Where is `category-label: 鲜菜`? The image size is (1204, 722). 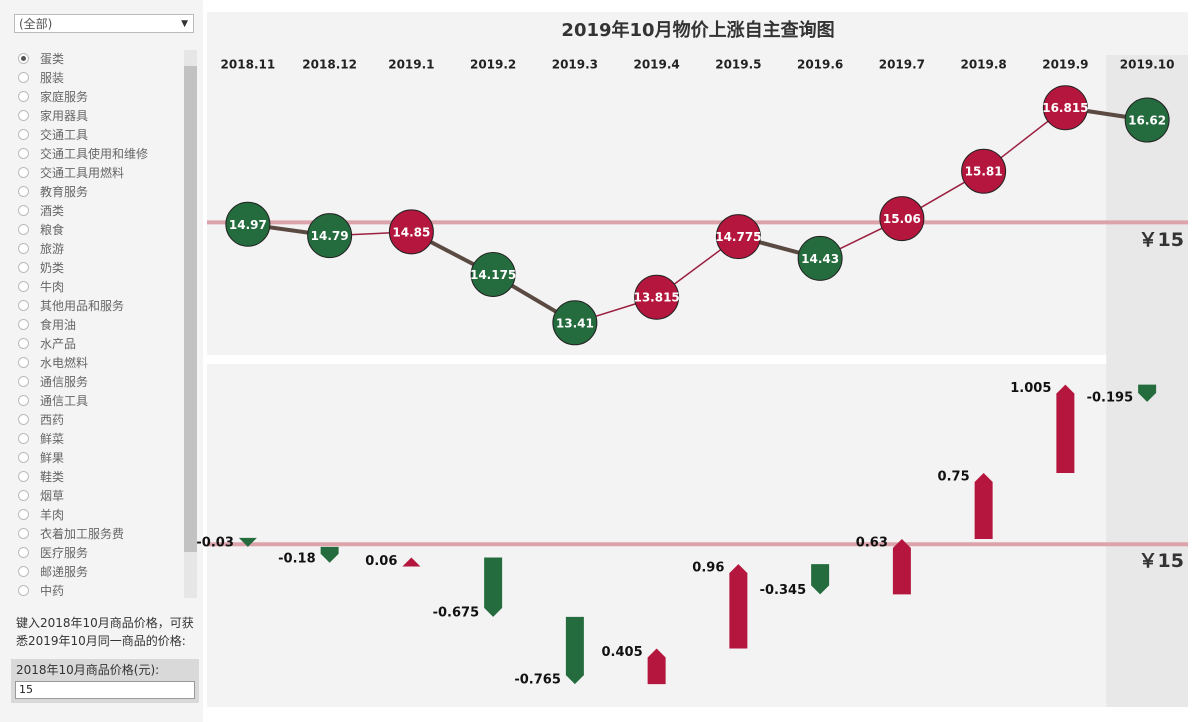
category-label: 鲜菜 is located at coordinates (52, 439).